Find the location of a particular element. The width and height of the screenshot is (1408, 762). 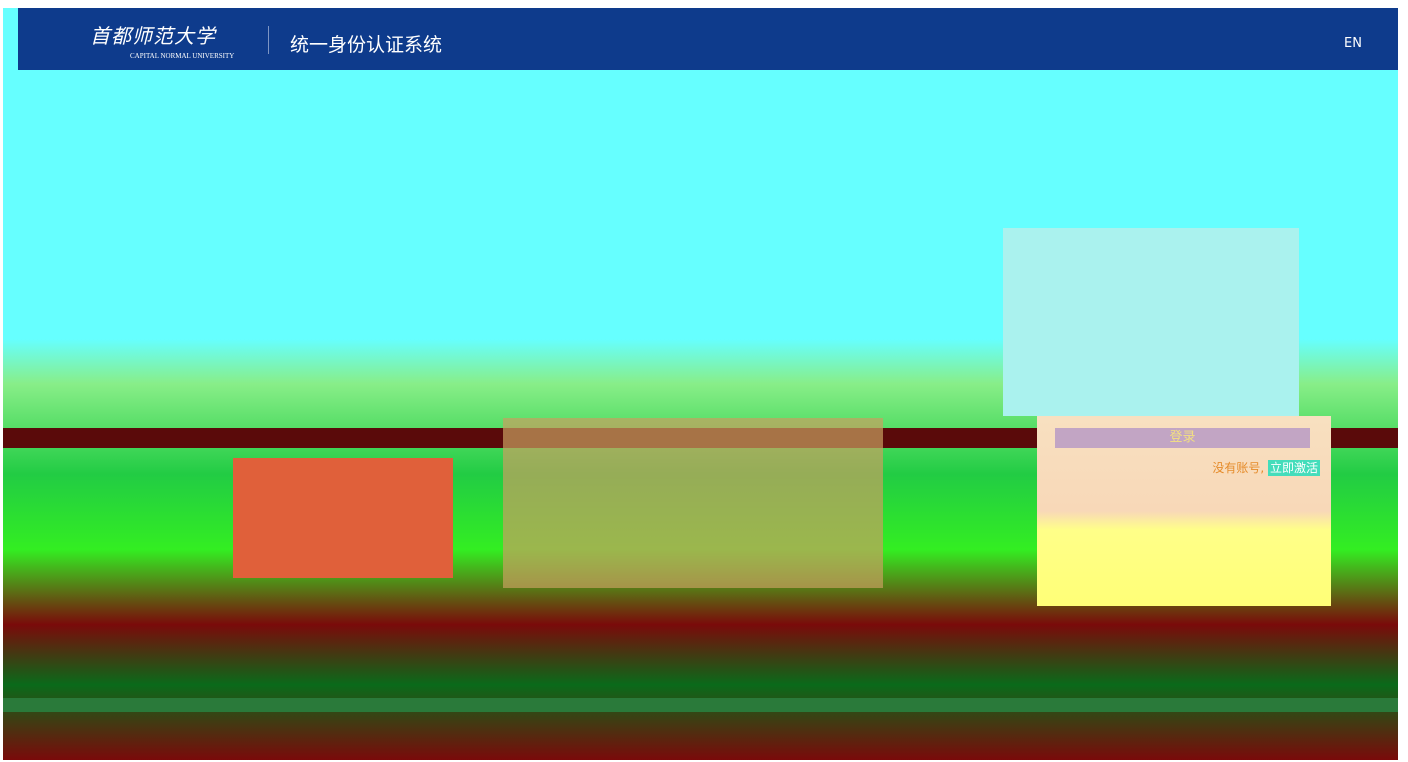

logo-subtext: CAPITAL NORMAL UNIVERSITY is located at coordinates (182, 56).